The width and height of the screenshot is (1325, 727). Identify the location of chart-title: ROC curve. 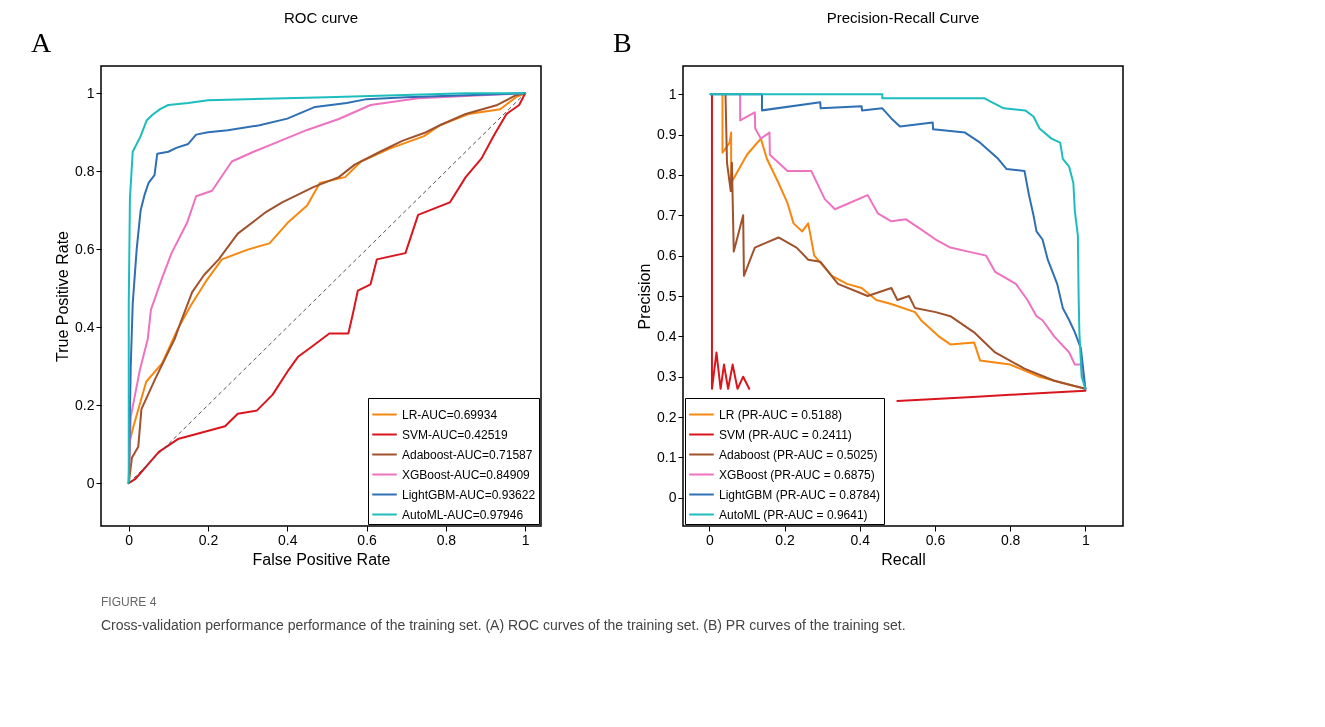
(321, 17).